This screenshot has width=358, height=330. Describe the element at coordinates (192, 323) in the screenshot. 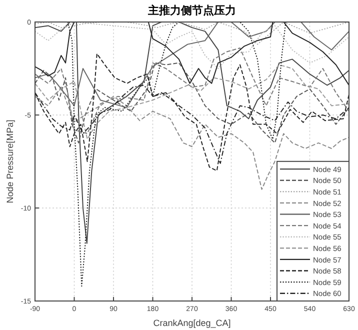

I see `x-axis-title: CrankAng[deg_CA]` at that location.